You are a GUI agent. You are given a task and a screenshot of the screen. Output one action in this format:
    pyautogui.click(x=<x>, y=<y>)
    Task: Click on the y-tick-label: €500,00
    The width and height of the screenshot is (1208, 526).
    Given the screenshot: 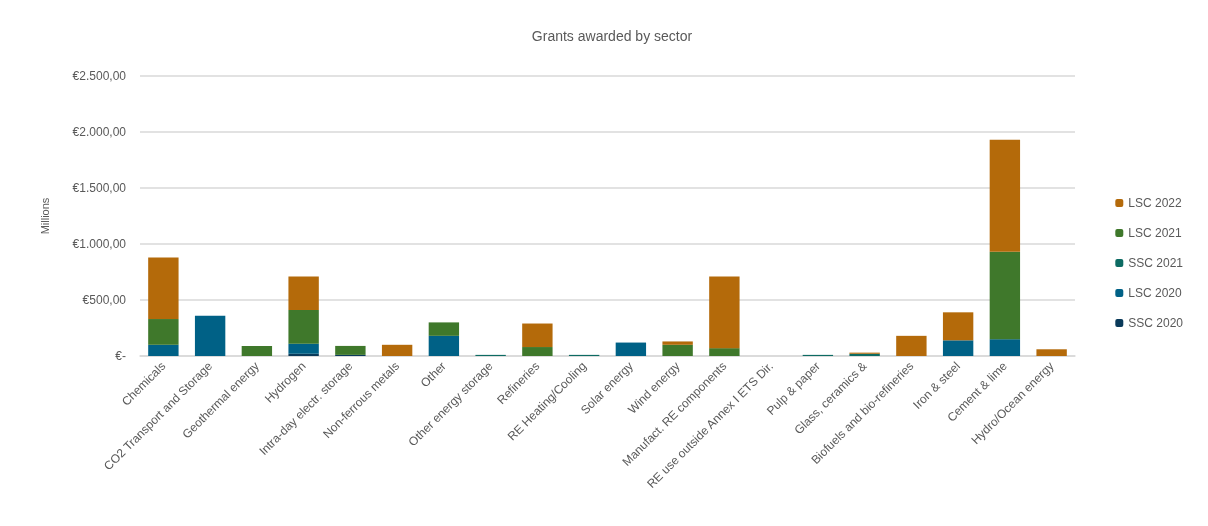 What is the action you would take?
    pyautogui.click(x=104, y=300)
    